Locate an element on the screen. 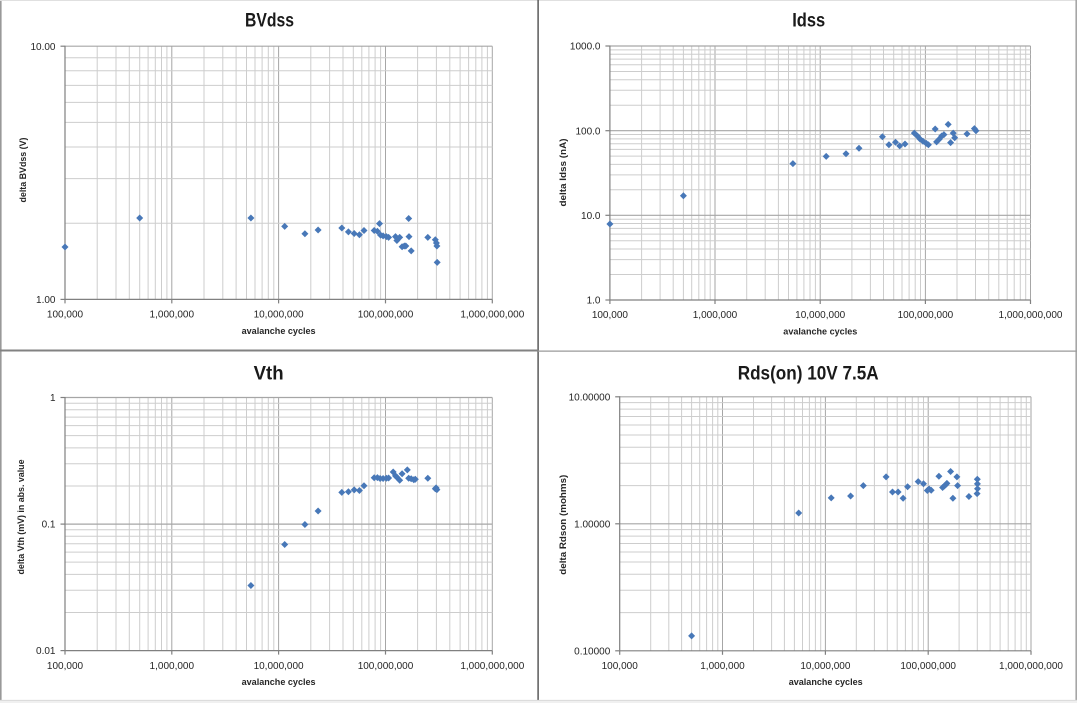 The width and height of the screenshot is (1077, 703). svg-text: Idss is located at coordinates (808, 21).